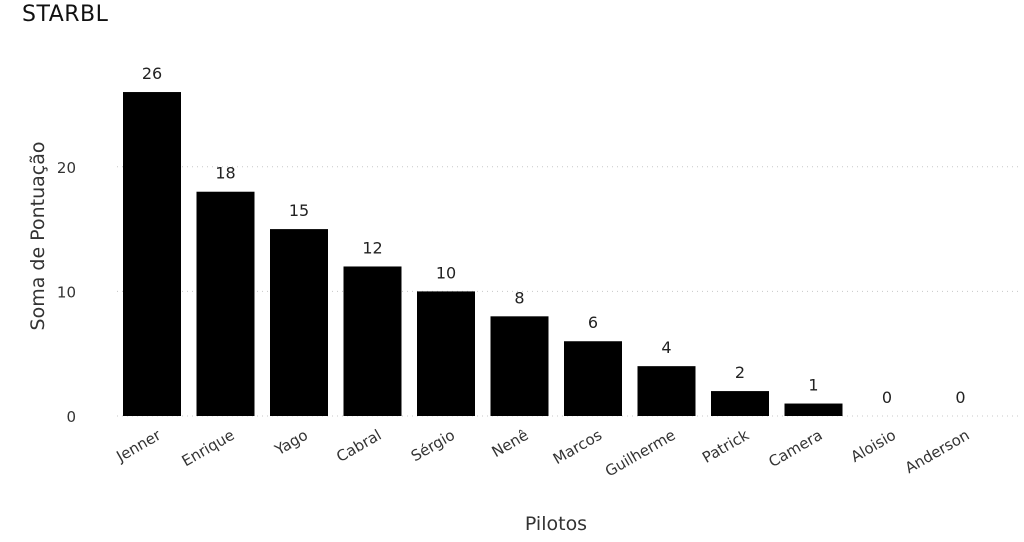 Image resolution: width=1024 pixels, height=542 pixels. Describe the element at coordinates (71, 417) in the screenshot. I see `y-tick-label: 0` at that location.